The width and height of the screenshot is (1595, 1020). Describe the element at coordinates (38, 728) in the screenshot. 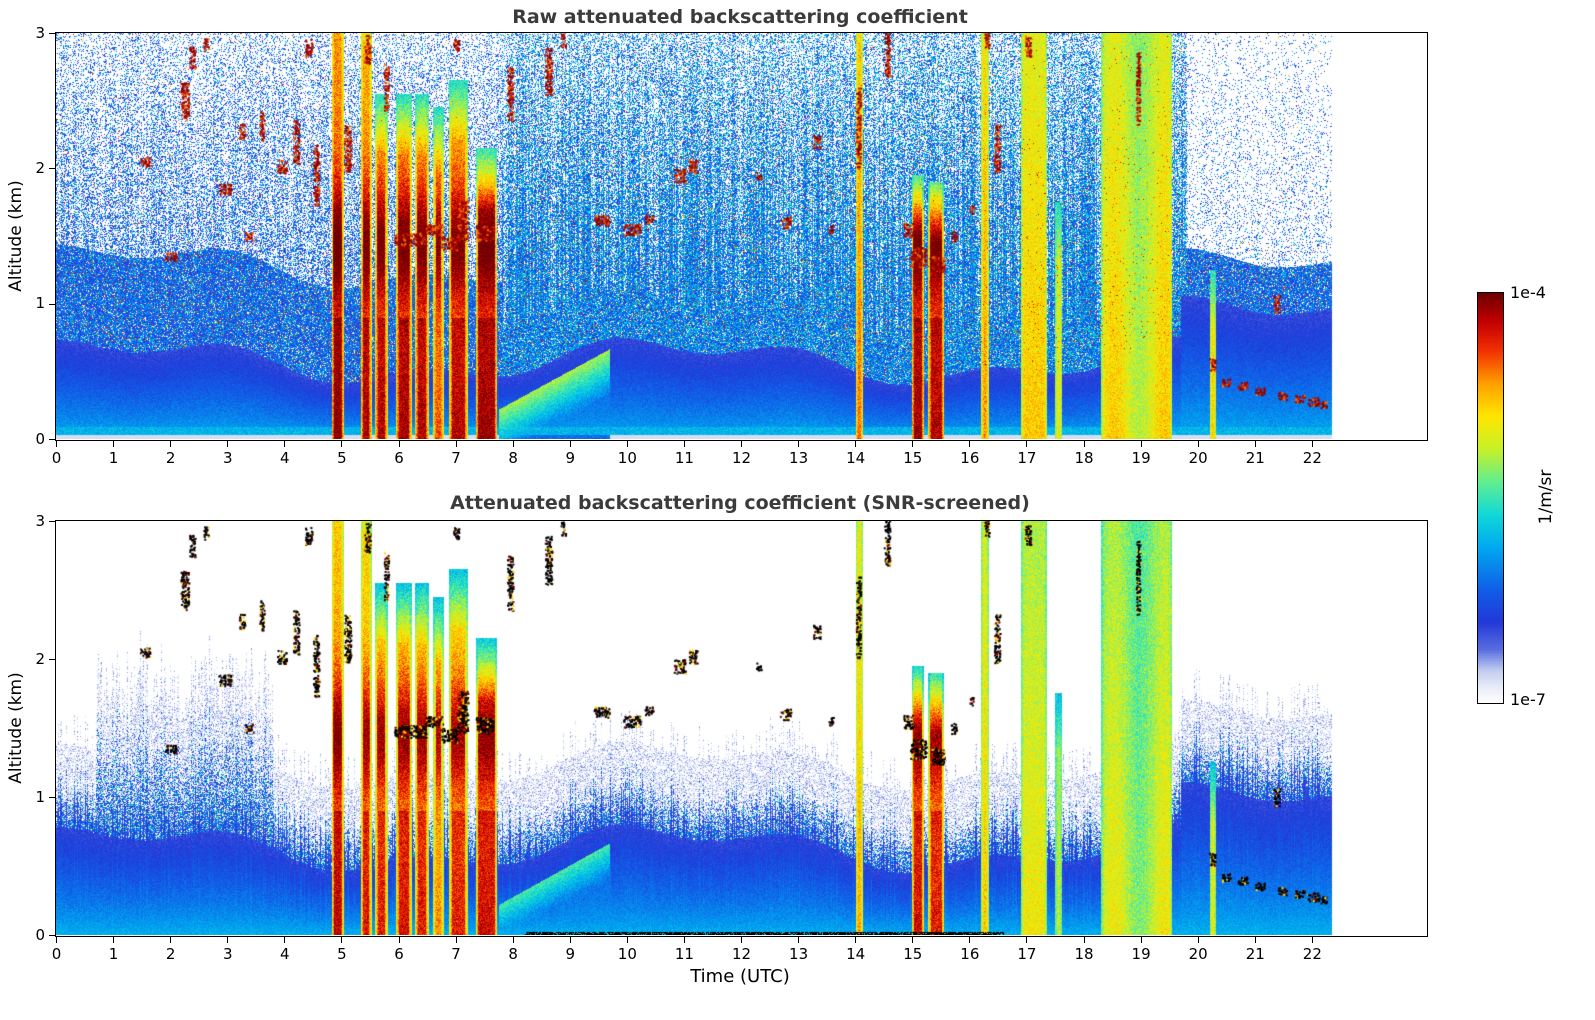

I see `screened-y-axis: 0 1 2 3` at that location.